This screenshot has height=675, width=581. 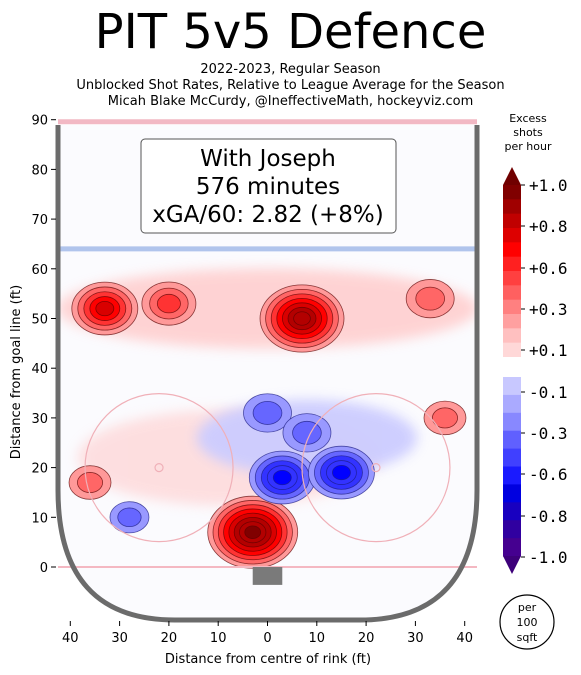 I want to click on y-tick-label-6: 60, so click(x=39, y=270).